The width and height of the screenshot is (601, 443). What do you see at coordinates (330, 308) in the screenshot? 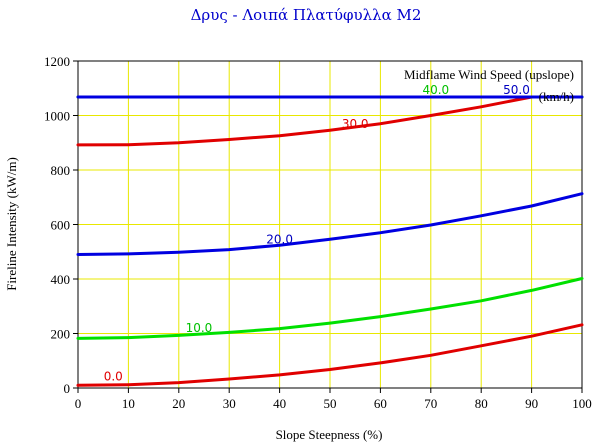
I see `series-line-10.0` at bounding box center [330, 308].